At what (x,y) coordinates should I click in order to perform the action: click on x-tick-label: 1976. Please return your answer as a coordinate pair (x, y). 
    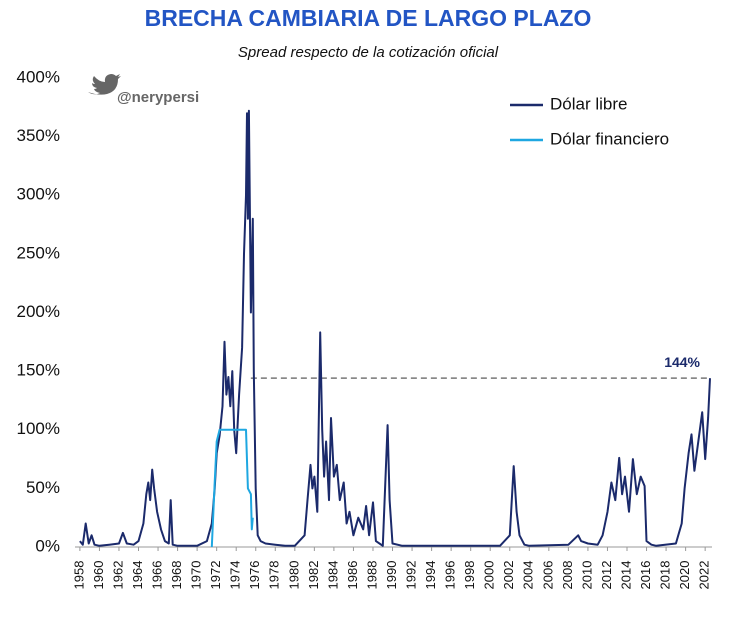
    Looking at the image, I should click on (254, 575).